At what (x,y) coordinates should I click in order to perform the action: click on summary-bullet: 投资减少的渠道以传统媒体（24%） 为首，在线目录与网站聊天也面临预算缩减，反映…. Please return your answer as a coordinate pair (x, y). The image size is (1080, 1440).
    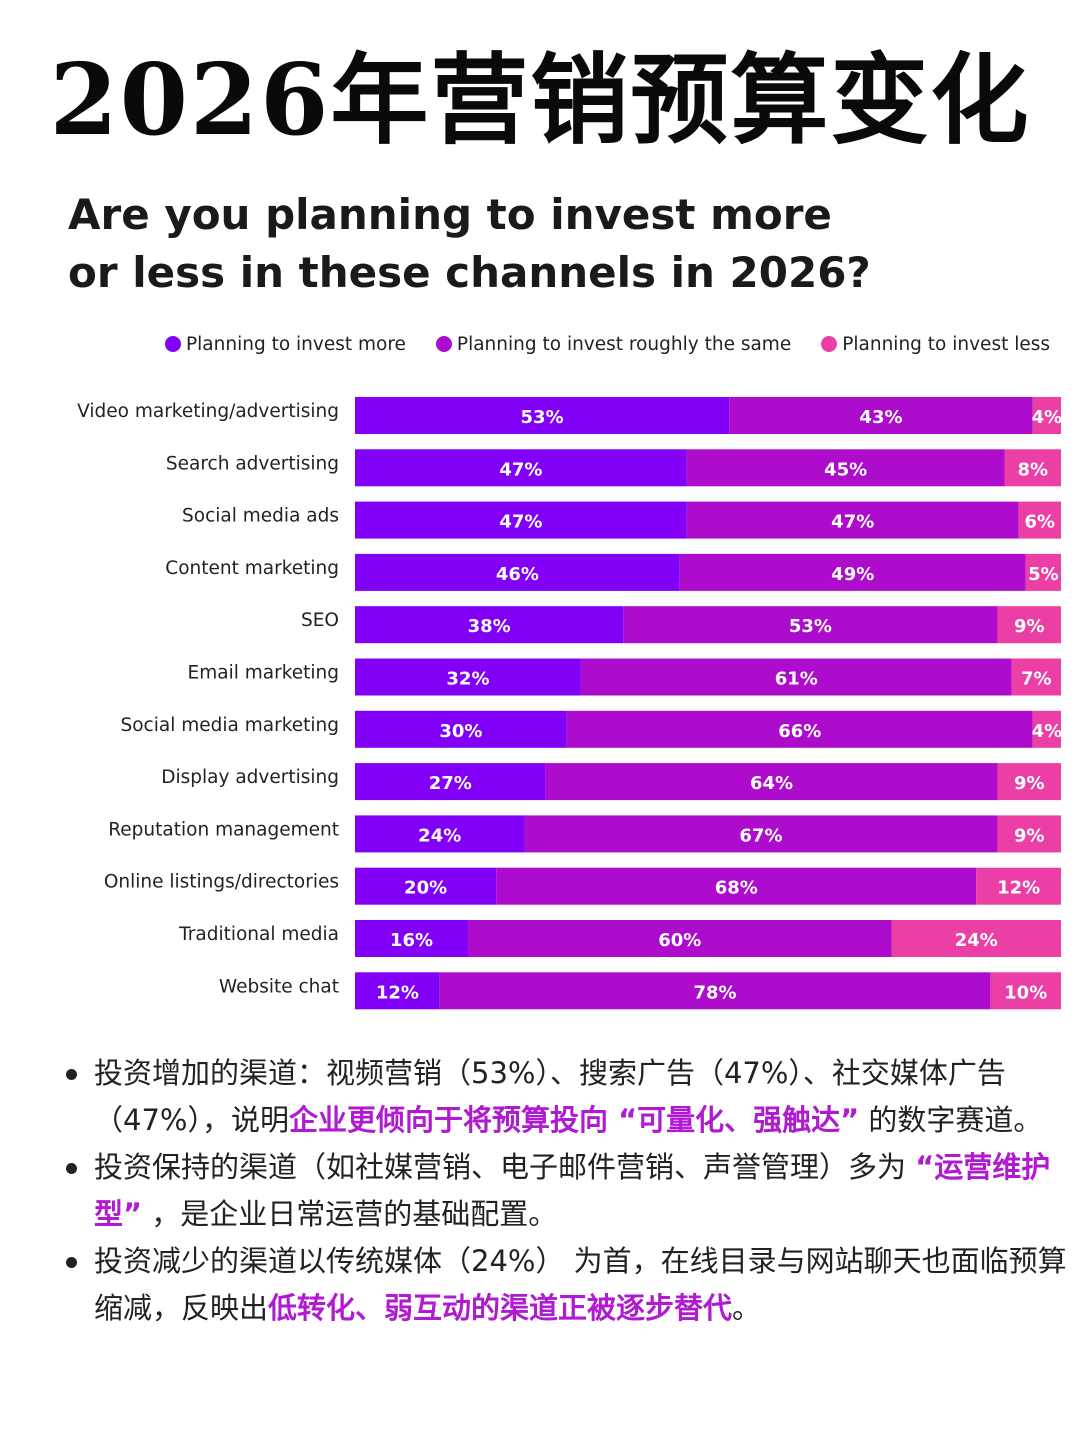
    Looking at the image, I should click on (570, 1285).